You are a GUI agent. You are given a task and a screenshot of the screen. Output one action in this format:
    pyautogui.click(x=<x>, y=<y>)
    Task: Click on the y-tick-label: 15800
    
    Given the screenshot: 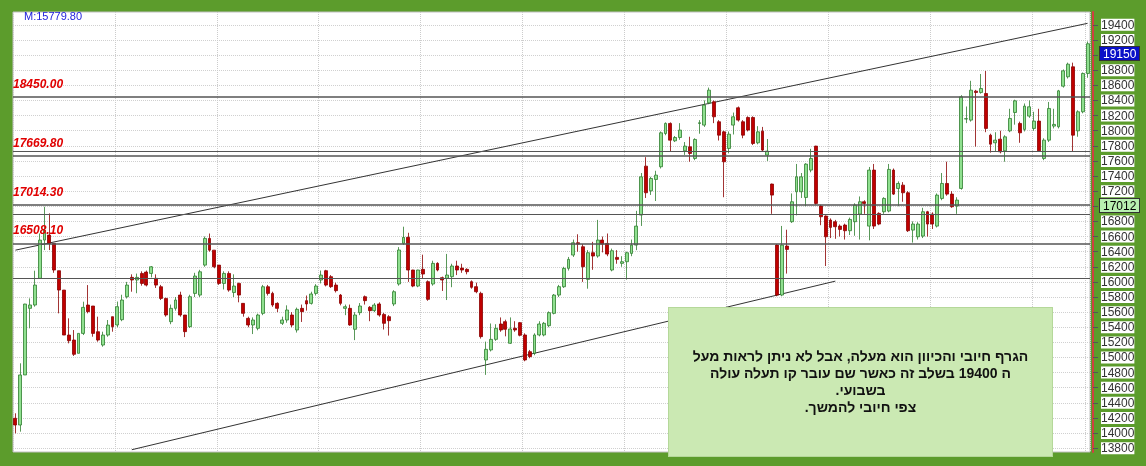 What is the action you would take?
    pyautogui.click(x=1118, y=297)
    